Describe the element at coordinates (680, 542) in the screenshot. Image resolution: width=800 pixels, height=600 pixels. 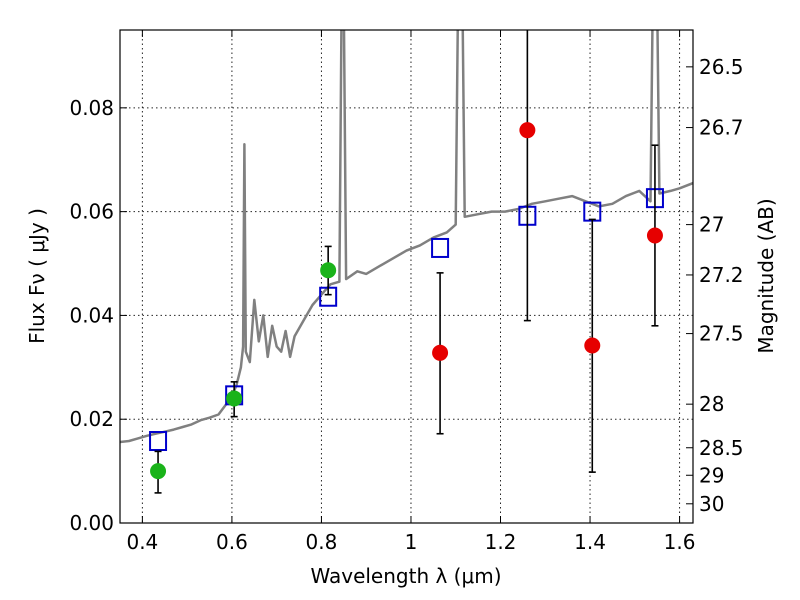
I see `x-tick-label: 1.6` at that location.